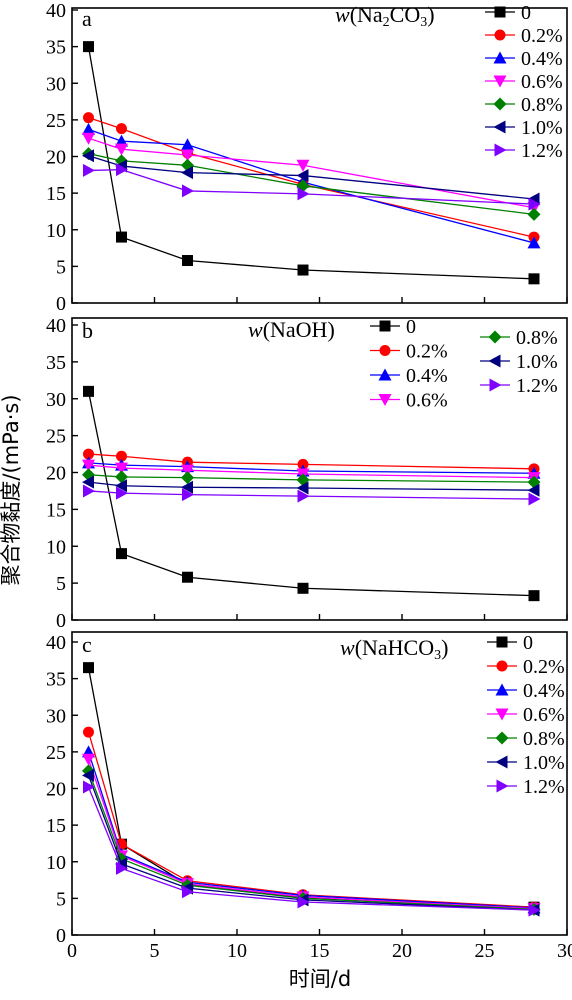  What do you see at coordinates (485, 951) in the screenshot?
I see `x-tick-label: 25` at bounding box center [485, 951].